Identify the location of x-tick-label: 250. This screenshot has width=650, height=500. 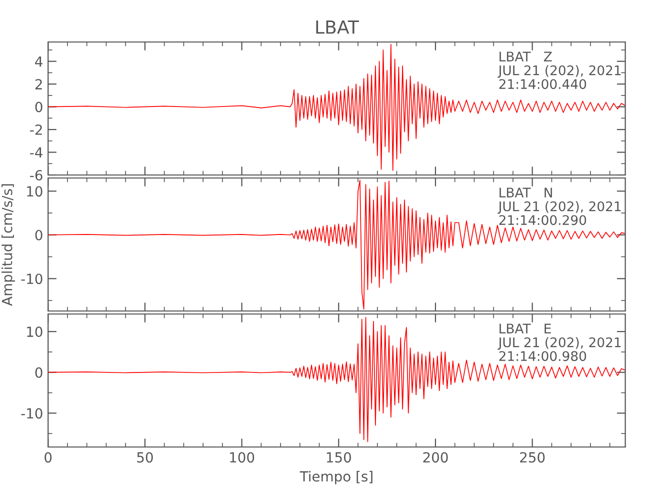
(532, 457).